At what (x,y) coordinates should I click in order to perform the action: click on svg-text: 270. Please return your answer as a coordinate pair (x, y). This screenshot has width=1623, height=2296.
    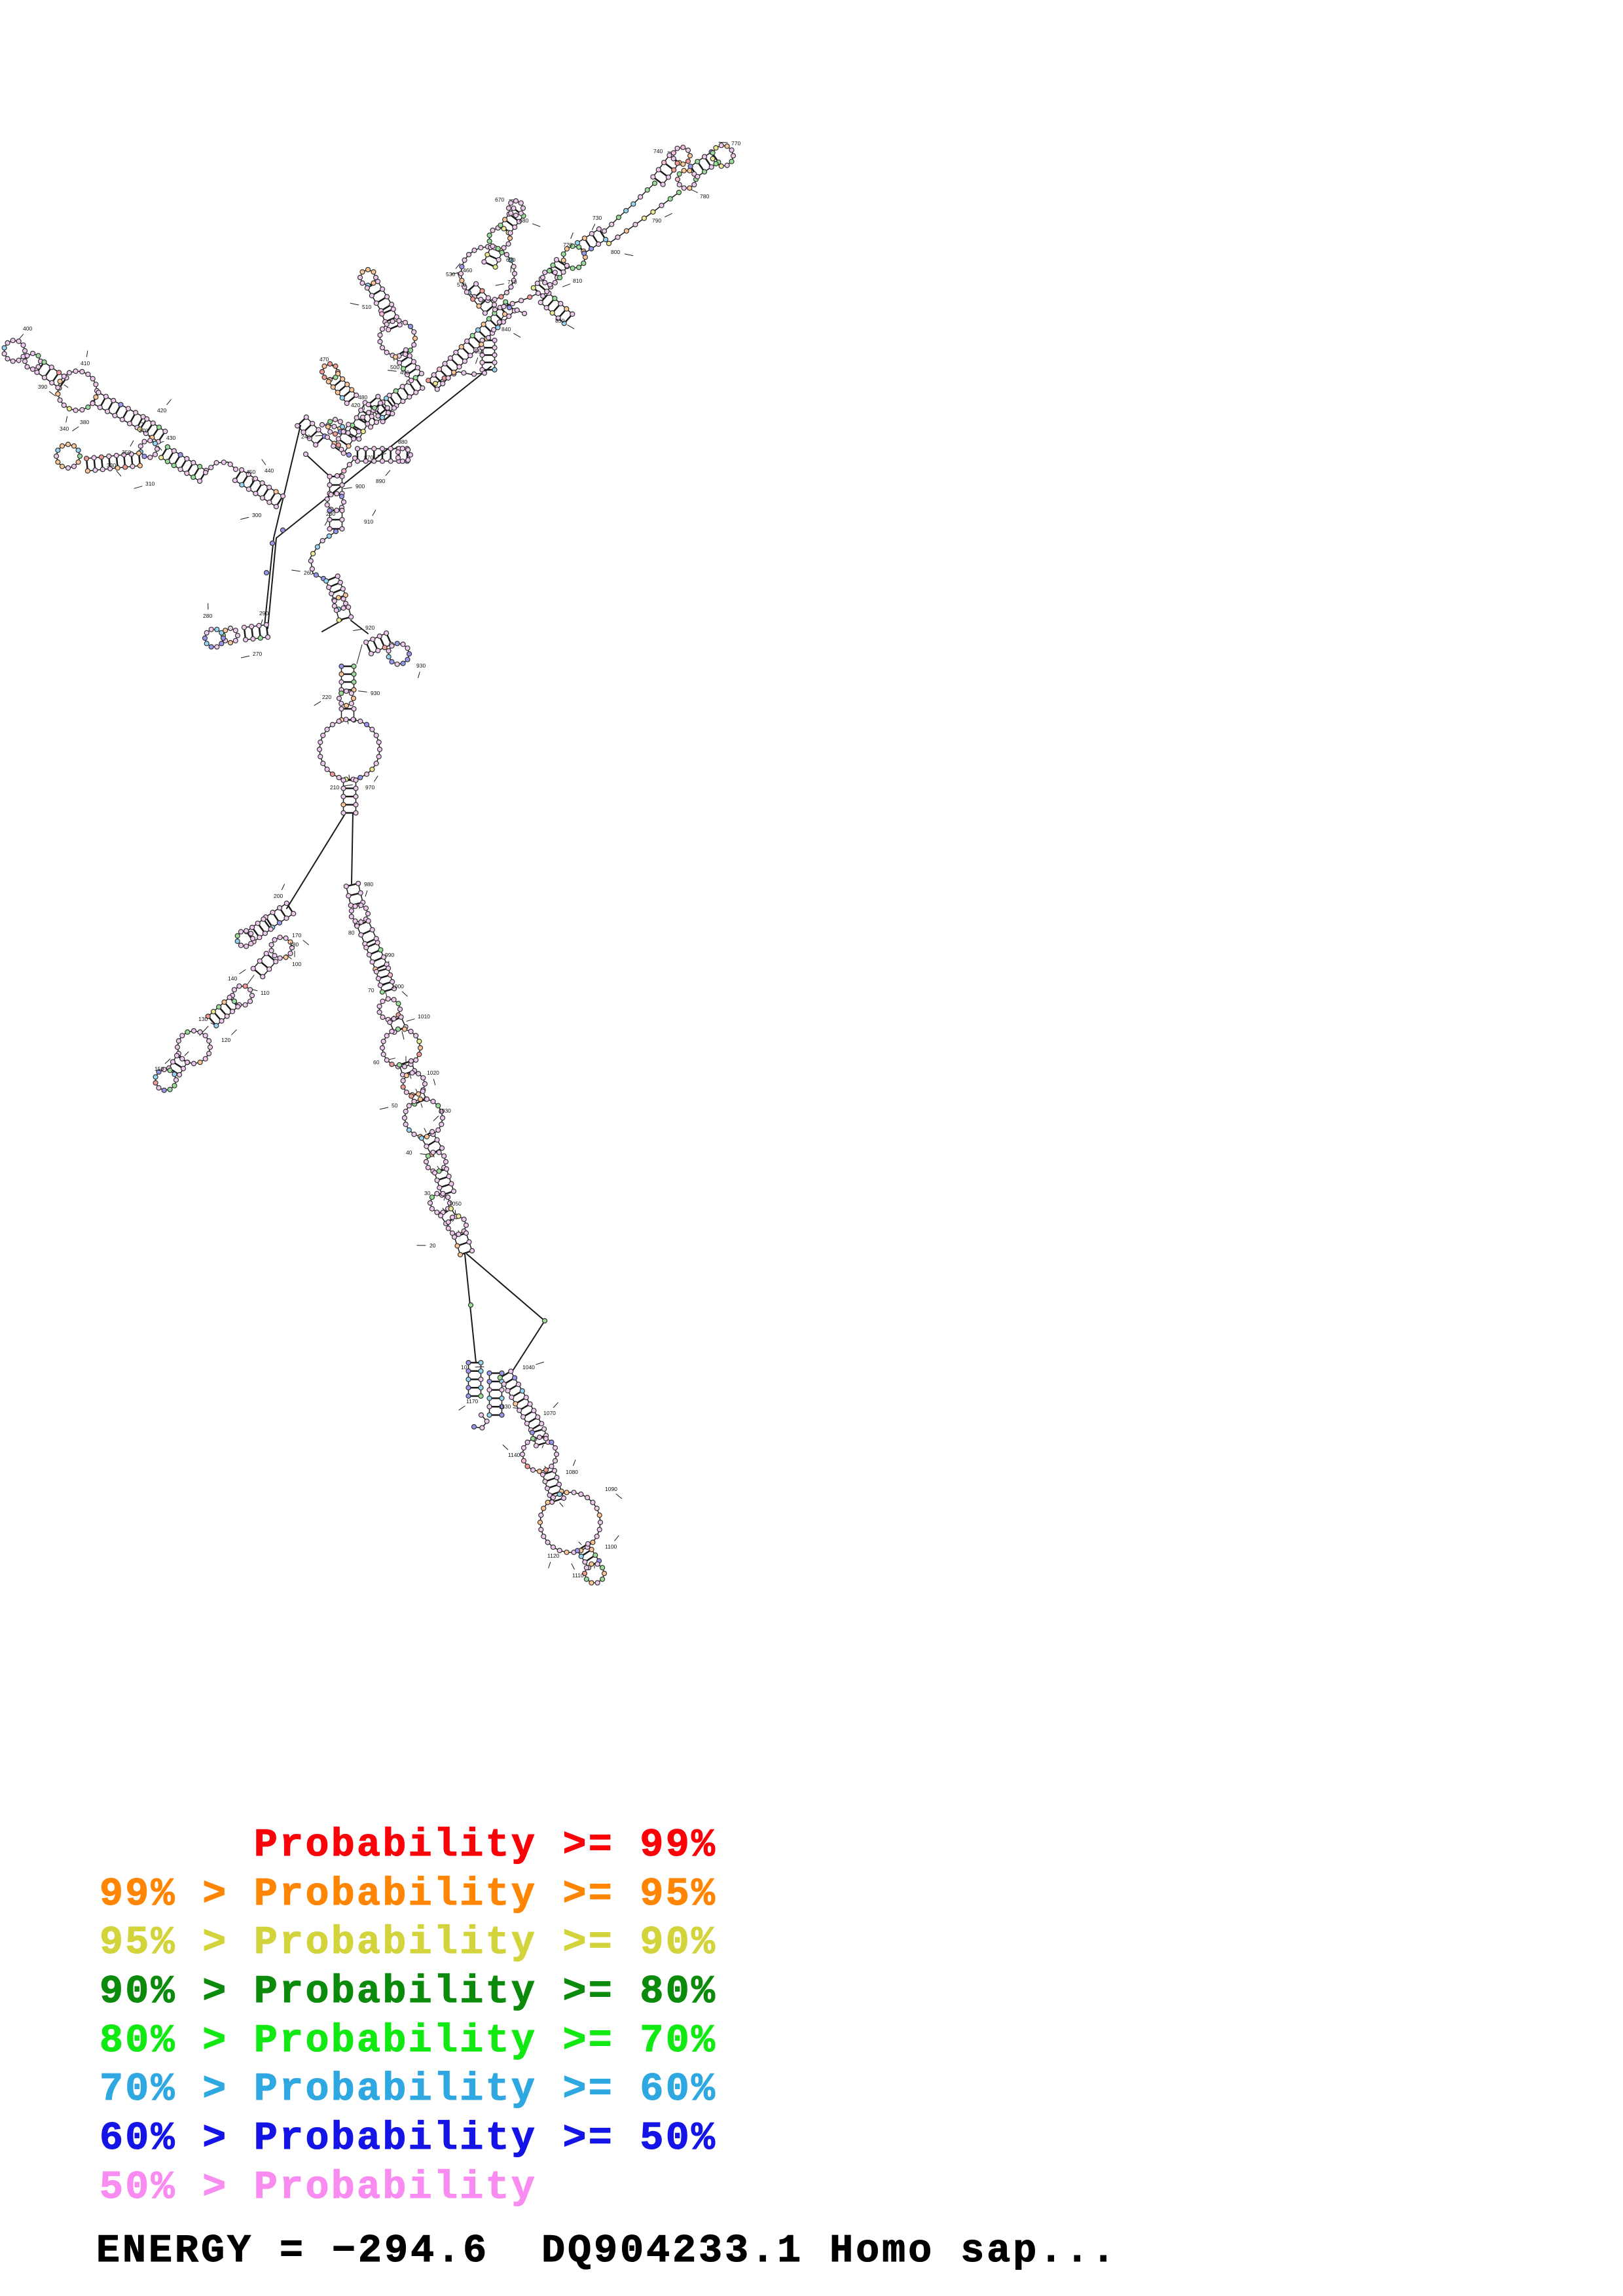
    Looking at the image, I should click on (257, 654).